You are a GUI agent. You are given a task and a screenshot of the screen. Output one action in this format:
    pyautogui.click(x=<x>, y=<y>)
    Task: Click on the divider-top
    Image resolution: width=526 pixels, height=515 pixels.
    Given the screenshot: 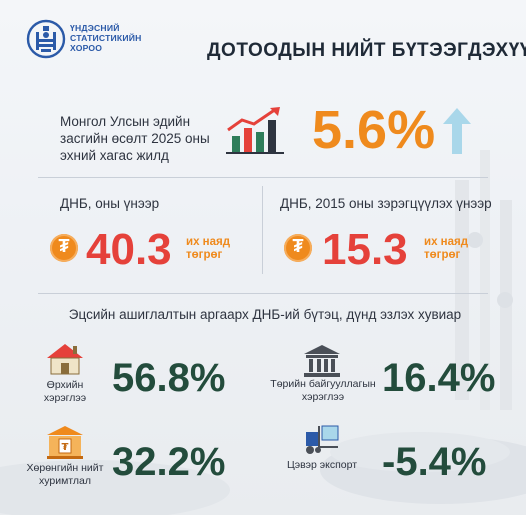 What is the action you would take?
    pyautogui.click(x=263, y=177)
    